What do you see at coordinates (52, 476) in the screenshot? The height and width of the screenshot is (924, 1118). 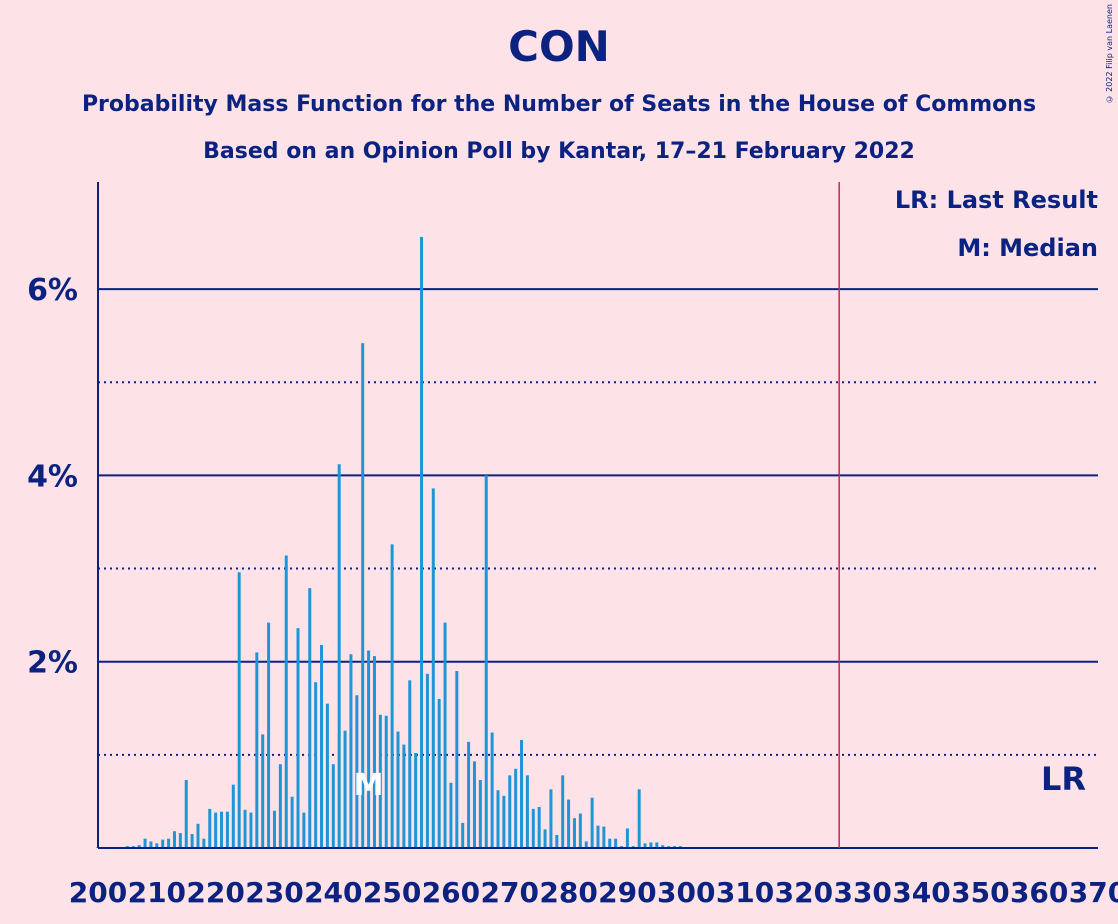 I see `y-tick-label: 4%` at bounding box center [52, 476].